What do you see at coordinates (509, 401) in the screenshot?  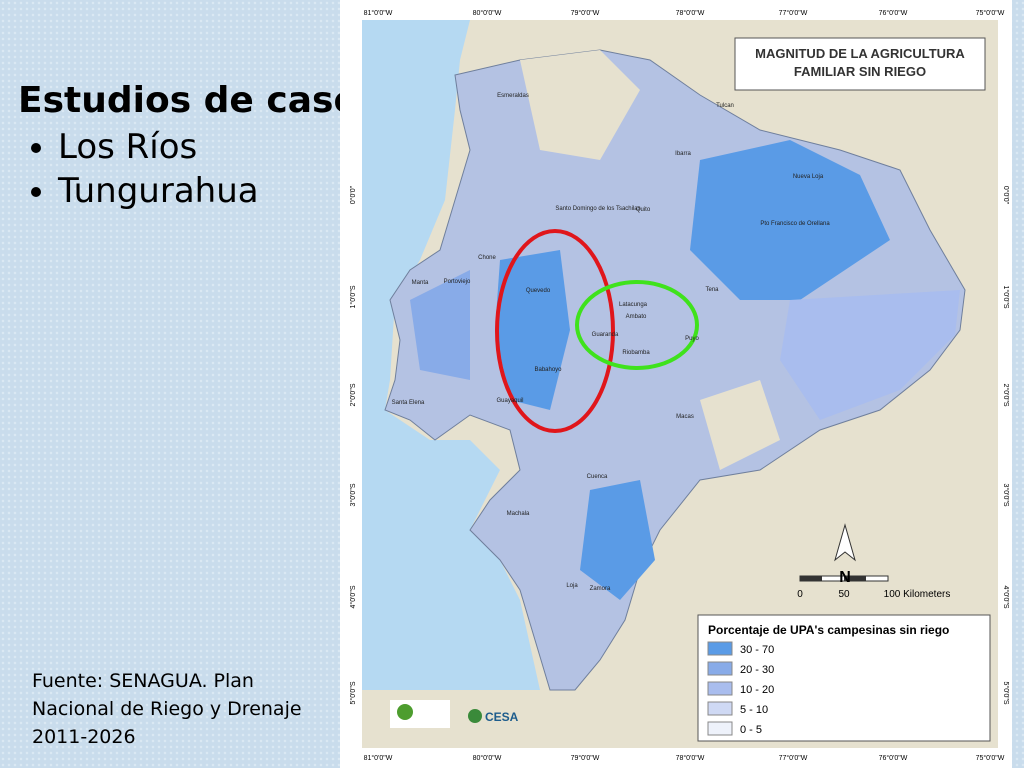 I see `place-label: Guayaquil` at bounding box center [509, 401].